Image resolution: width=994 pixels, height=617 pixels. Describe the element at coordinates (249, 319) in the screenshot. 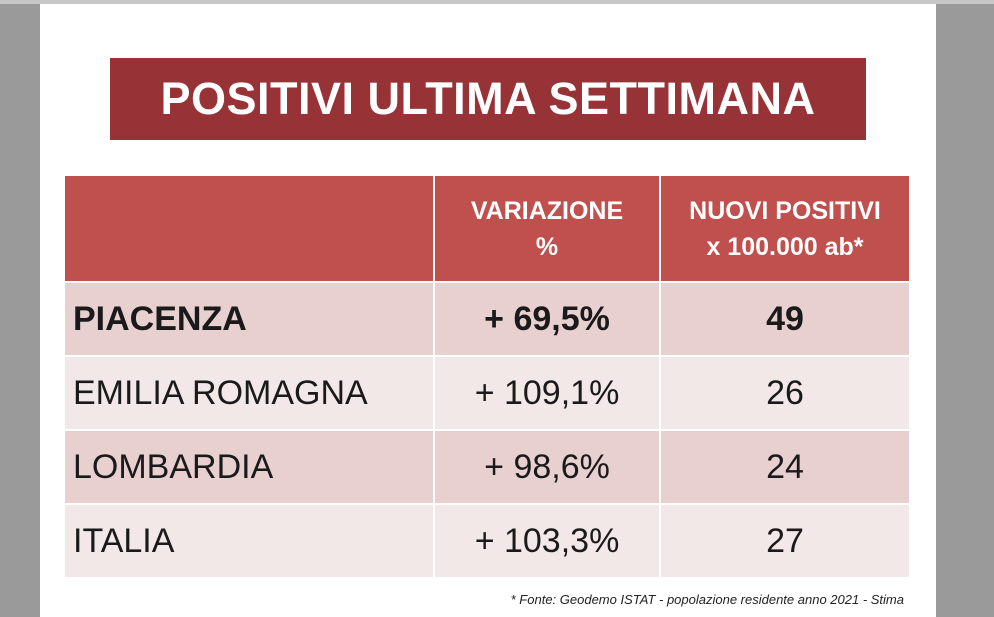

I see `region-cell: PIACENZA` at that location.